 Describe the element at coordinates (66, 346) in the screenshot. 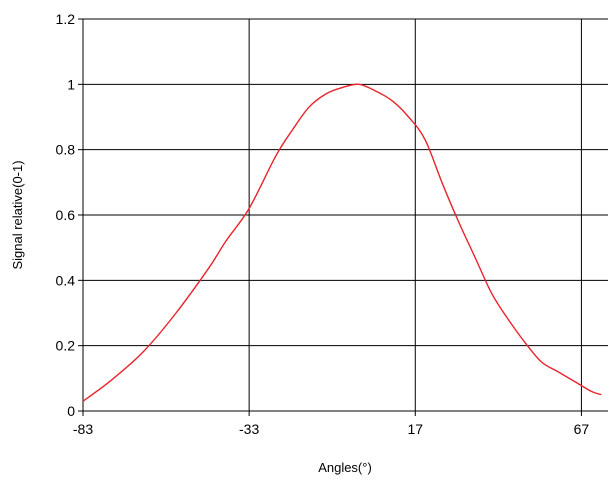

I see `y-tick-label: 0.2` at that location.